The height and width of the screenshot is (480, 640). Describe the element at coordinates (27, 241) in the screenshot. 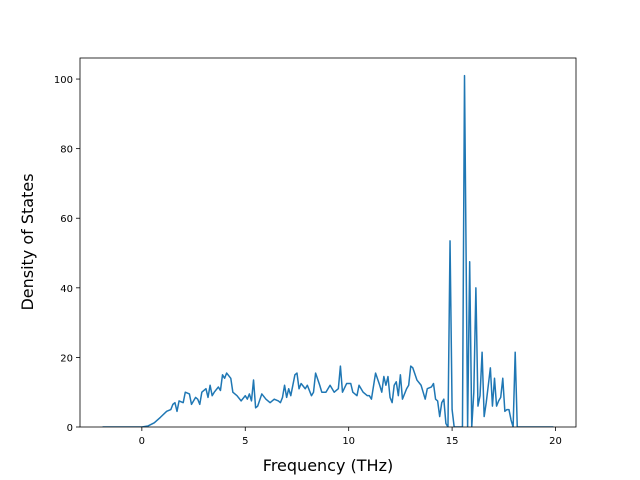

I see `y-axis-label: Density of States` at that location.